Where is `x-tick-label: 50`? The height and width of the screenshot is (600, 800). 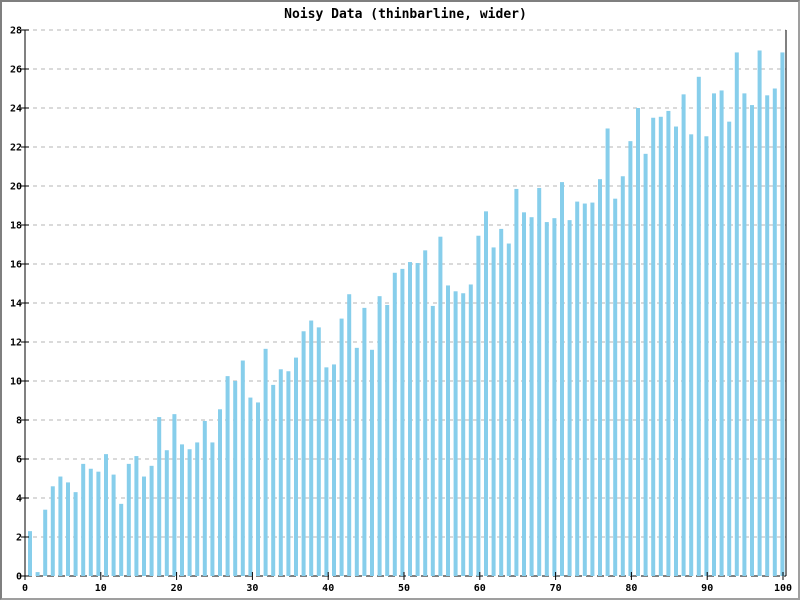
x-tick-label: 50 is located at coordinates (404, 588).